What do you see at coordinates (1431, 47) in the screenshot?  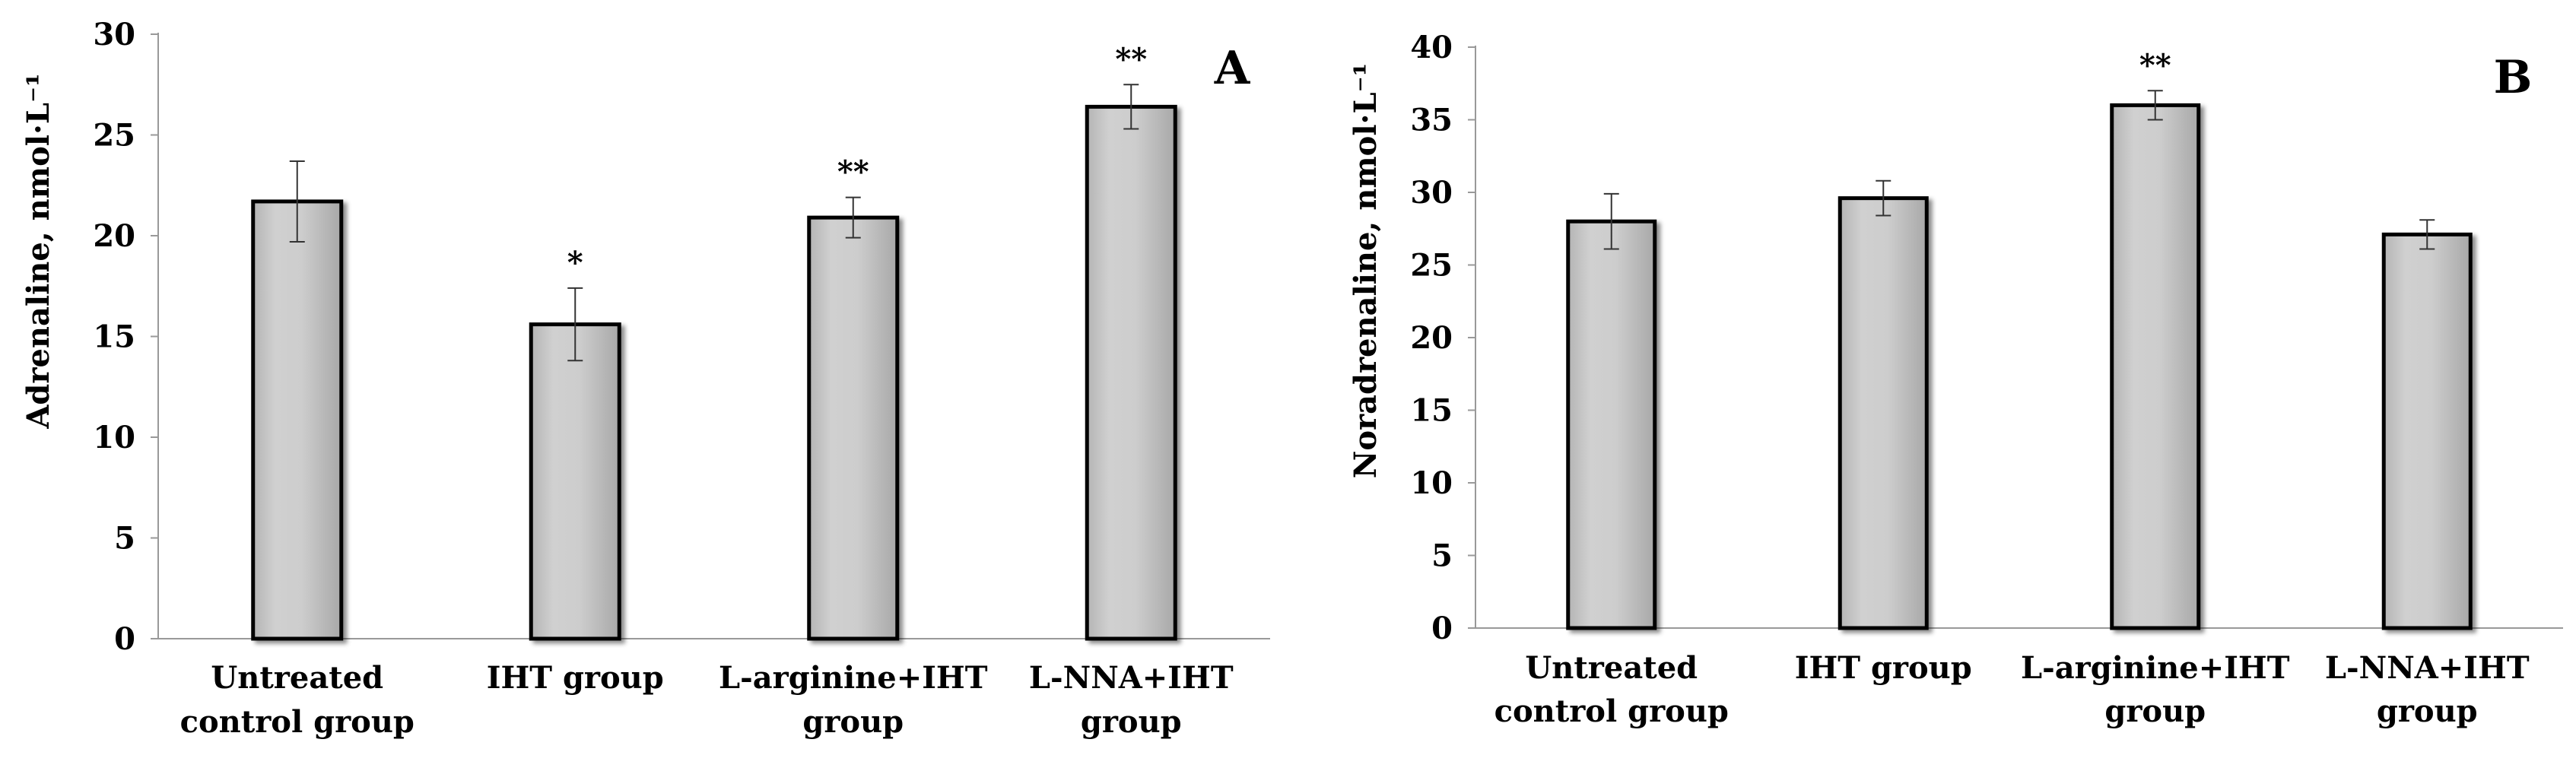 I see `y-tick-label: 40` at bounding box center [1431, 47].